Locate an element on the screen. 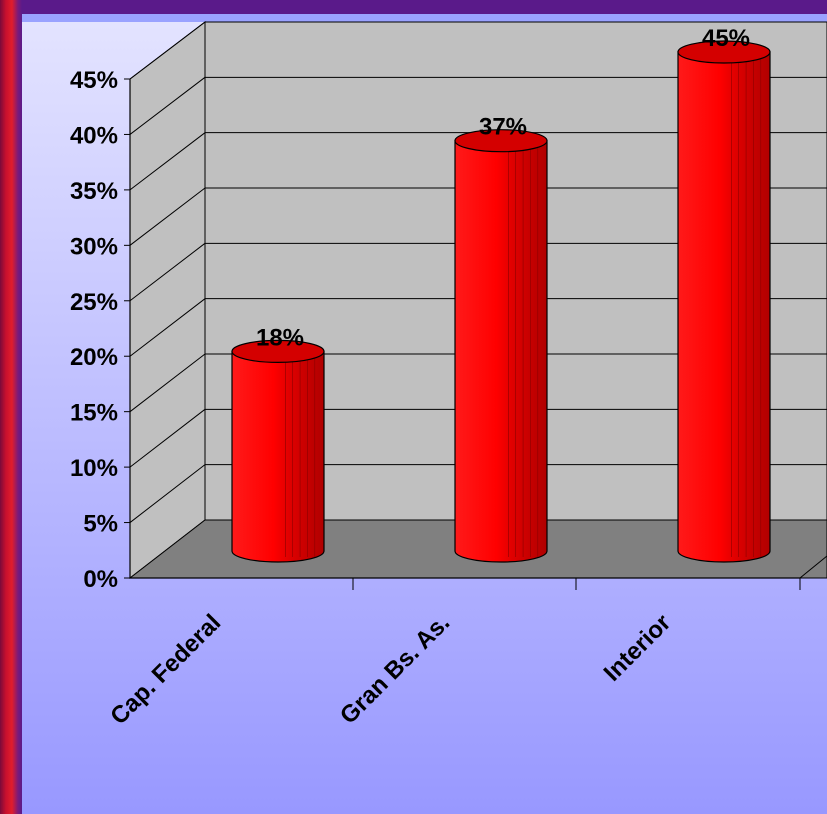 The image size is (827, 814). y-tick-label: 10% is located at coordinates (94, 468).